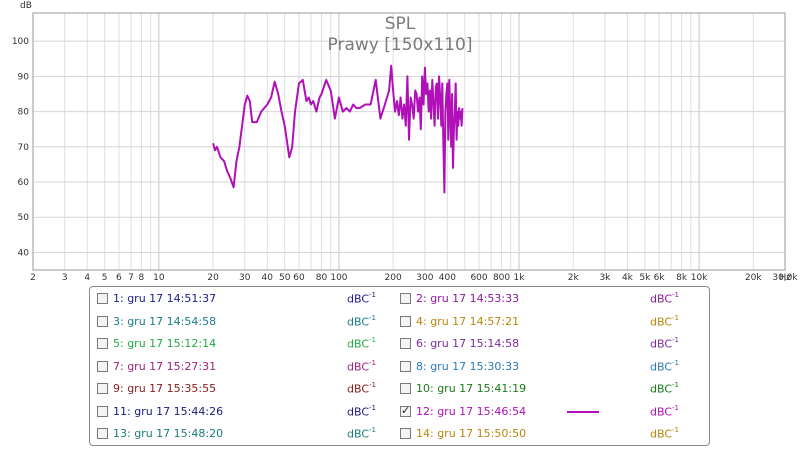  I want to click on legend-label: 12: gru 17 15:46:54, so click(471, 411).